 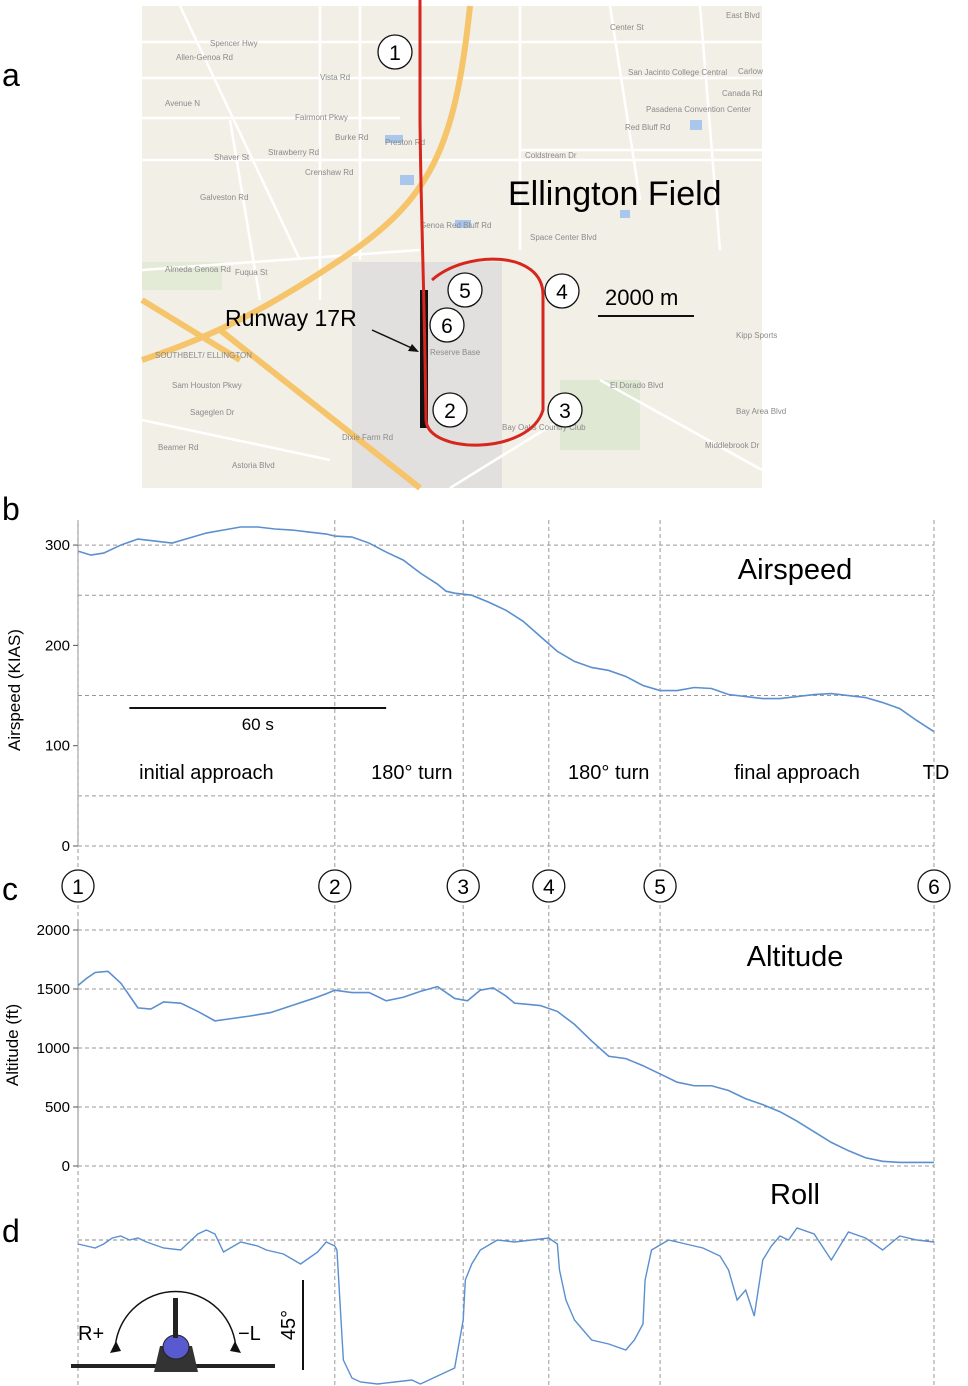 What do you see at coordinates (455, 225) in the screenshot?
I see `road-label: Genoa Red Bluff Rd` at bounding box center [455, 225].